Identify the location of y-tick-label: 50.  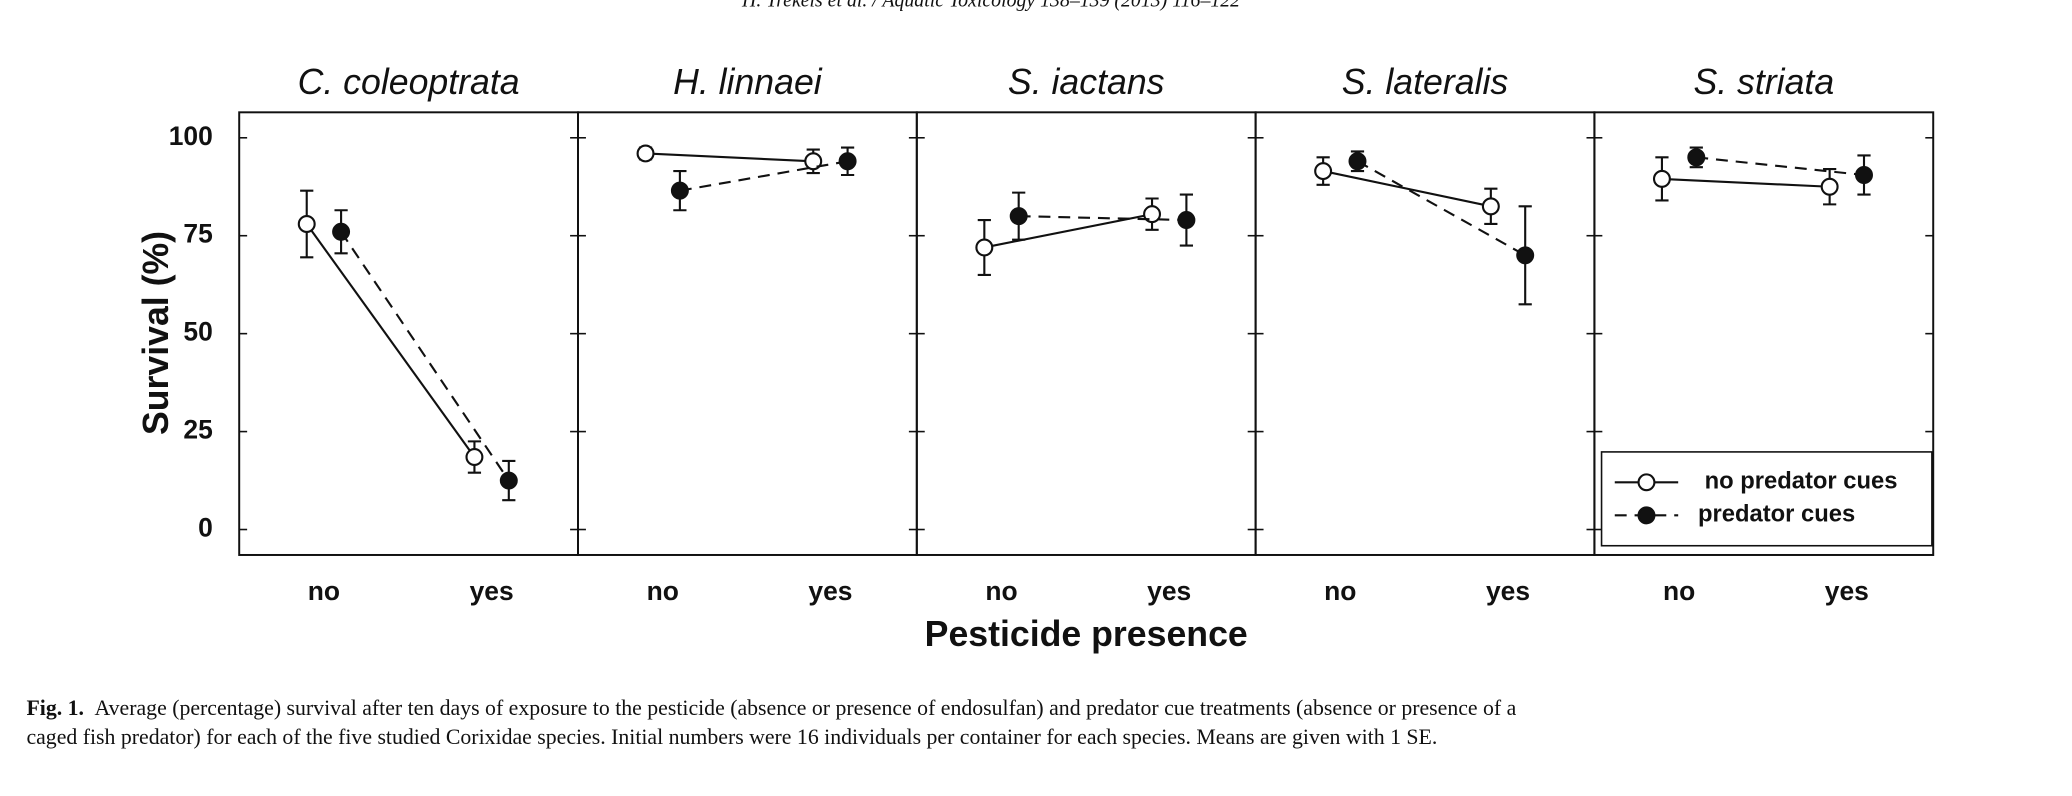
(197, 332).